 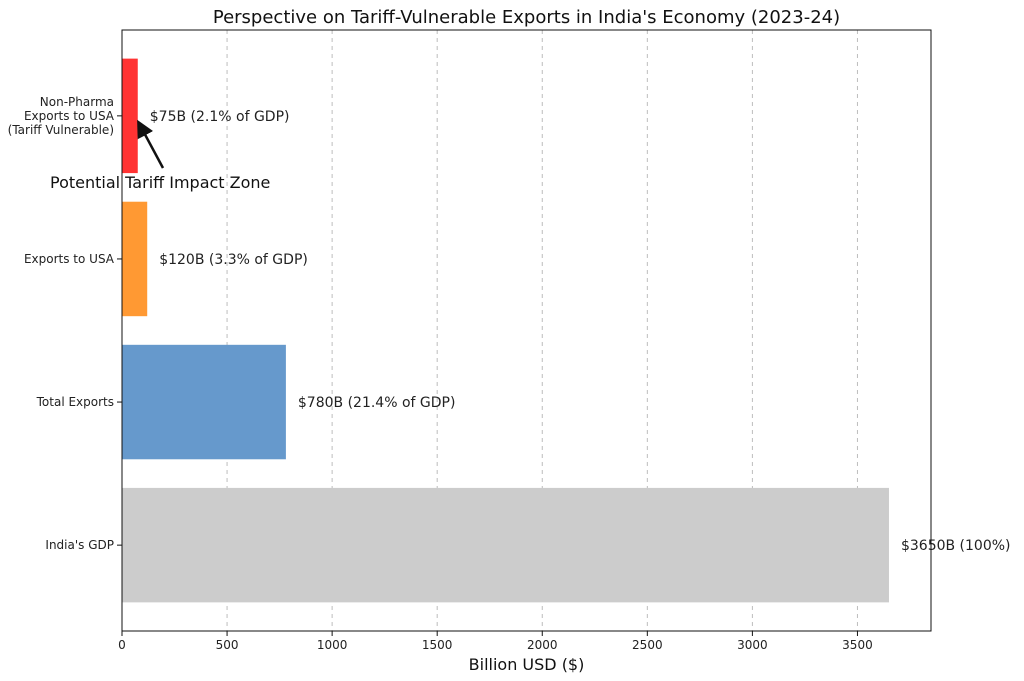 What do you see at coordinates (220, 117) in the screenshot?
I see `data-label: $75B (2.1% of GDP)` at bounding box center [220, 117].